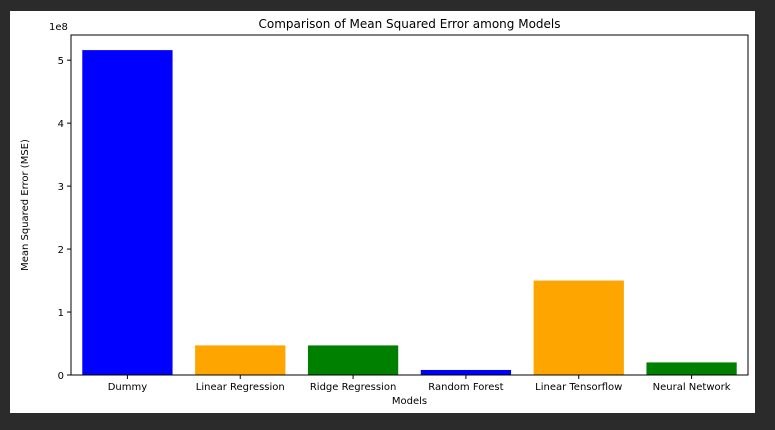  Describe the element at coordinates (240, 387) in the screenshot. I see `x-tick-label: Linear Regression` at that location.